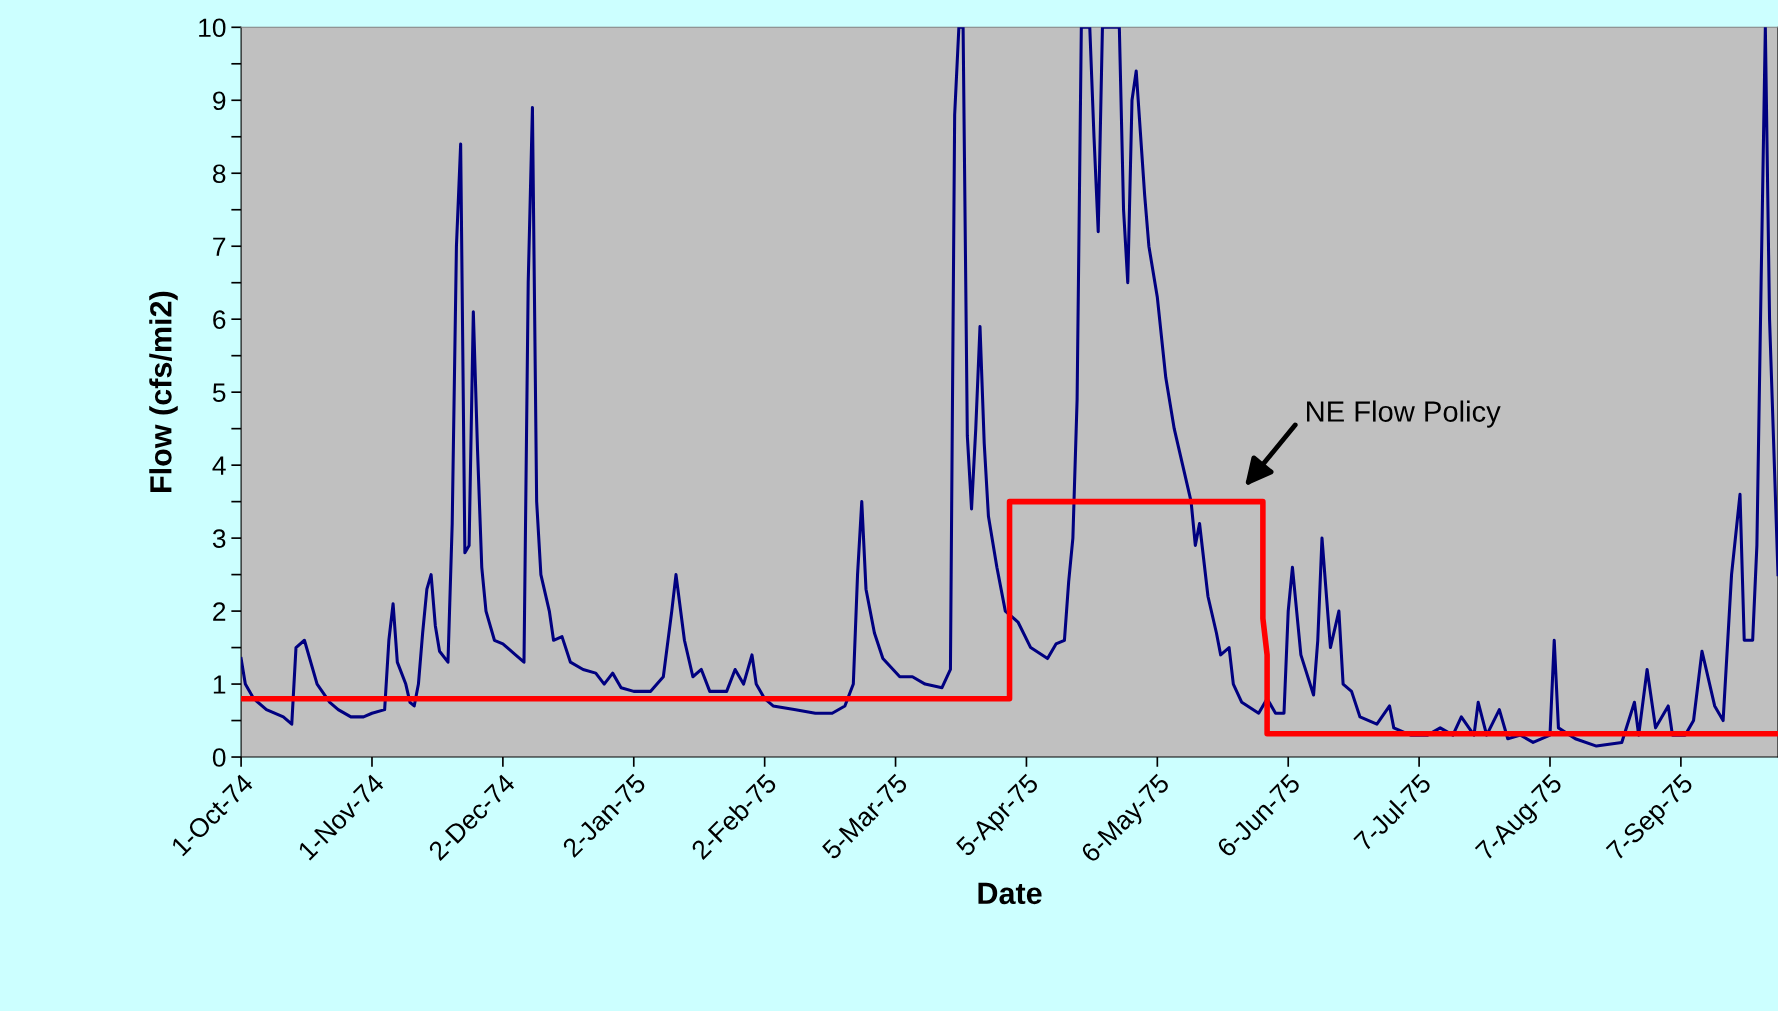 Image resolution: width=1778 pixels, height=1011 pixels. I want to click on y-tick-label: 4, so click(219, 465).